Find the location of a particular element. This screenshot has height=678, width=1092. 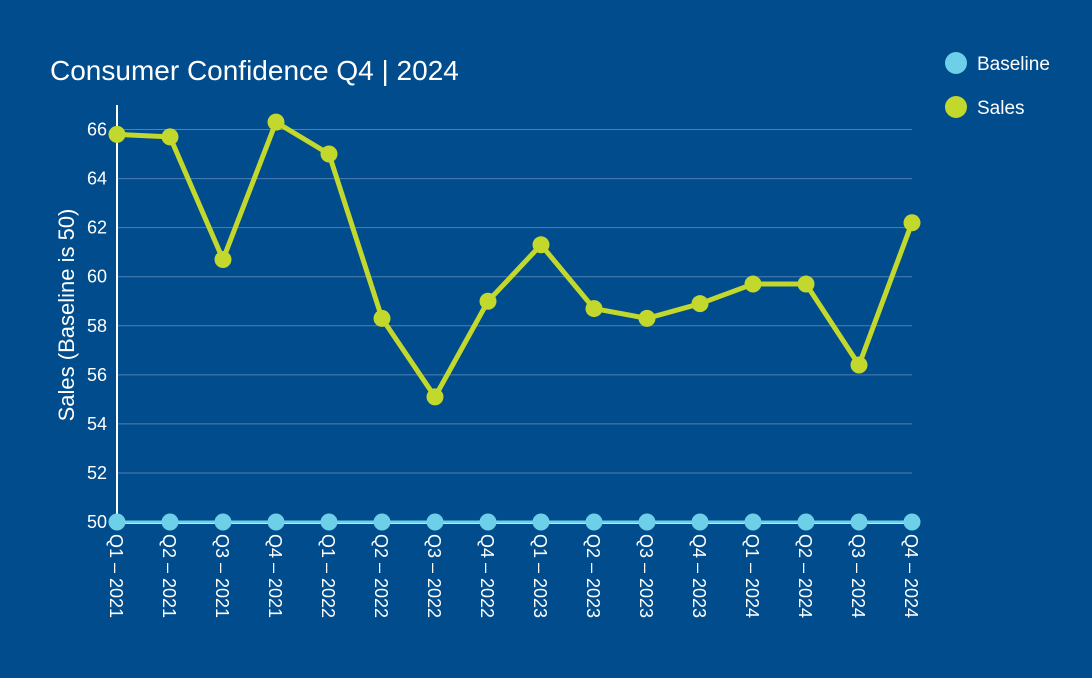

legend-label-baseline: Baseline is located at coordinates (1013, 64).